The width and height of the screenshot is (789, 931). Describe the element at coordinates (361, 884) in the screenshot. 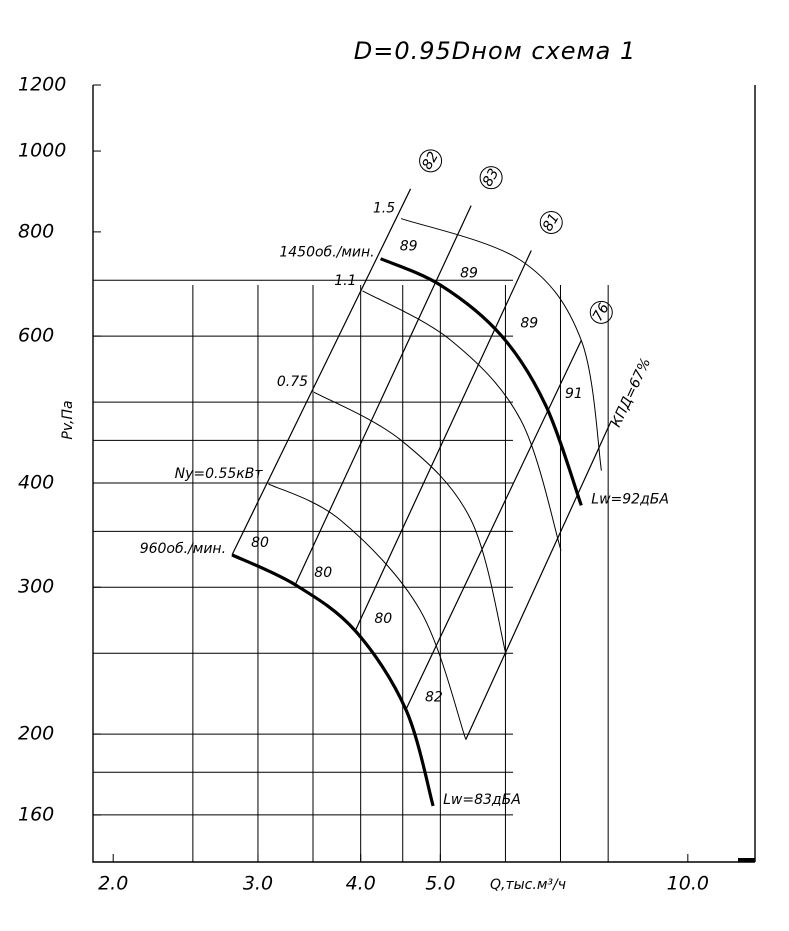

I see `x-tick-label: 4.0` at that location.